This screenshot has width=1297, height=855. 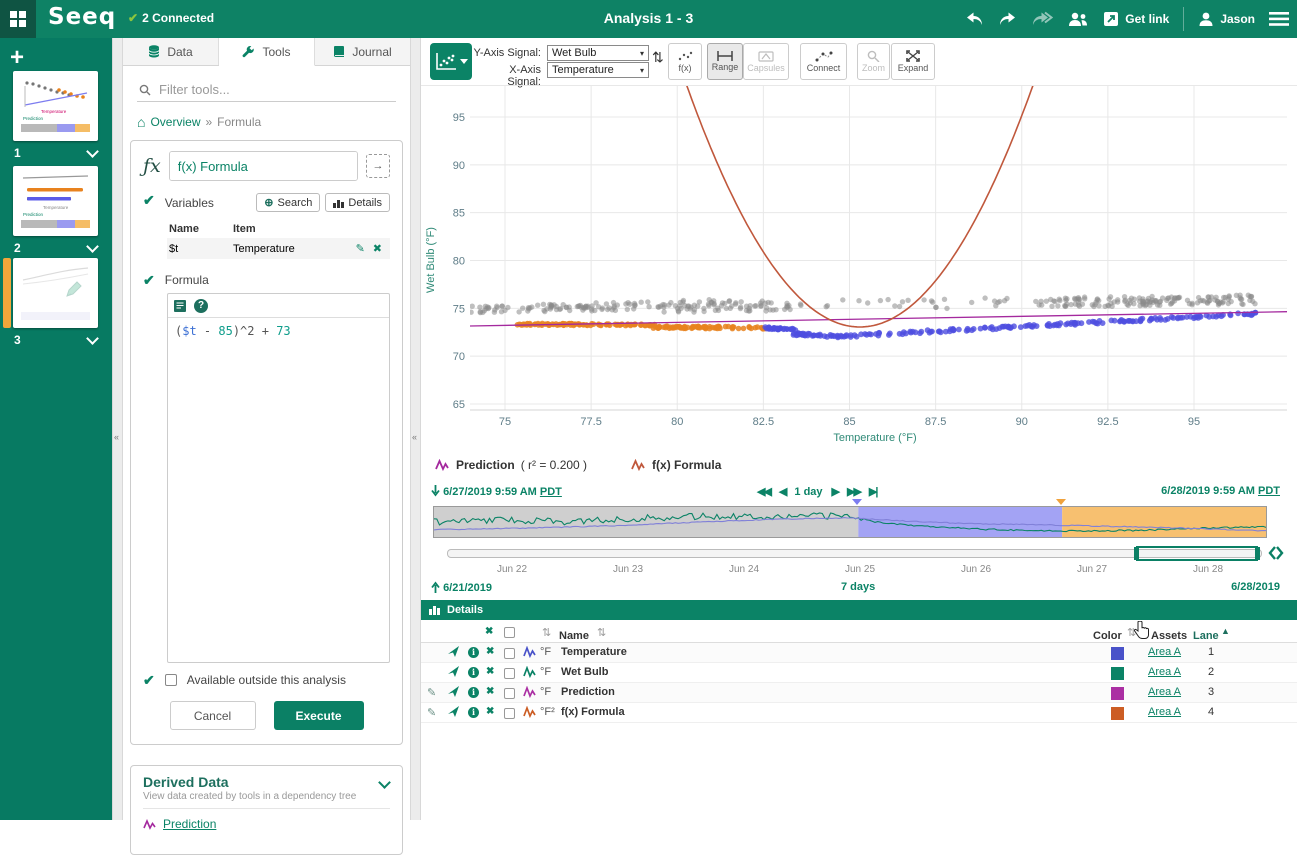 What do you see at coordinates (1136, 553) in the screenshot?
I see `selection-left-handle` at bounding box center [1136, 553].